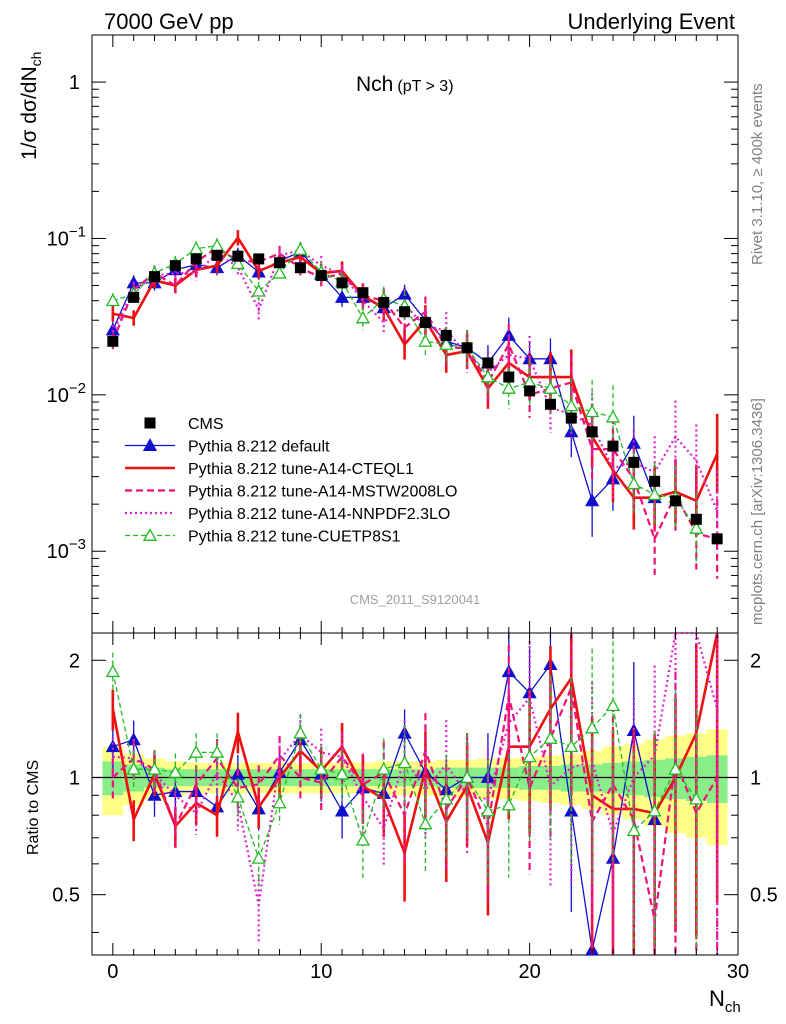  What do you see at coordinates (112, 972) in the screenshot?
I see `x-tick-label: 0` at bounding box center [112, 972].